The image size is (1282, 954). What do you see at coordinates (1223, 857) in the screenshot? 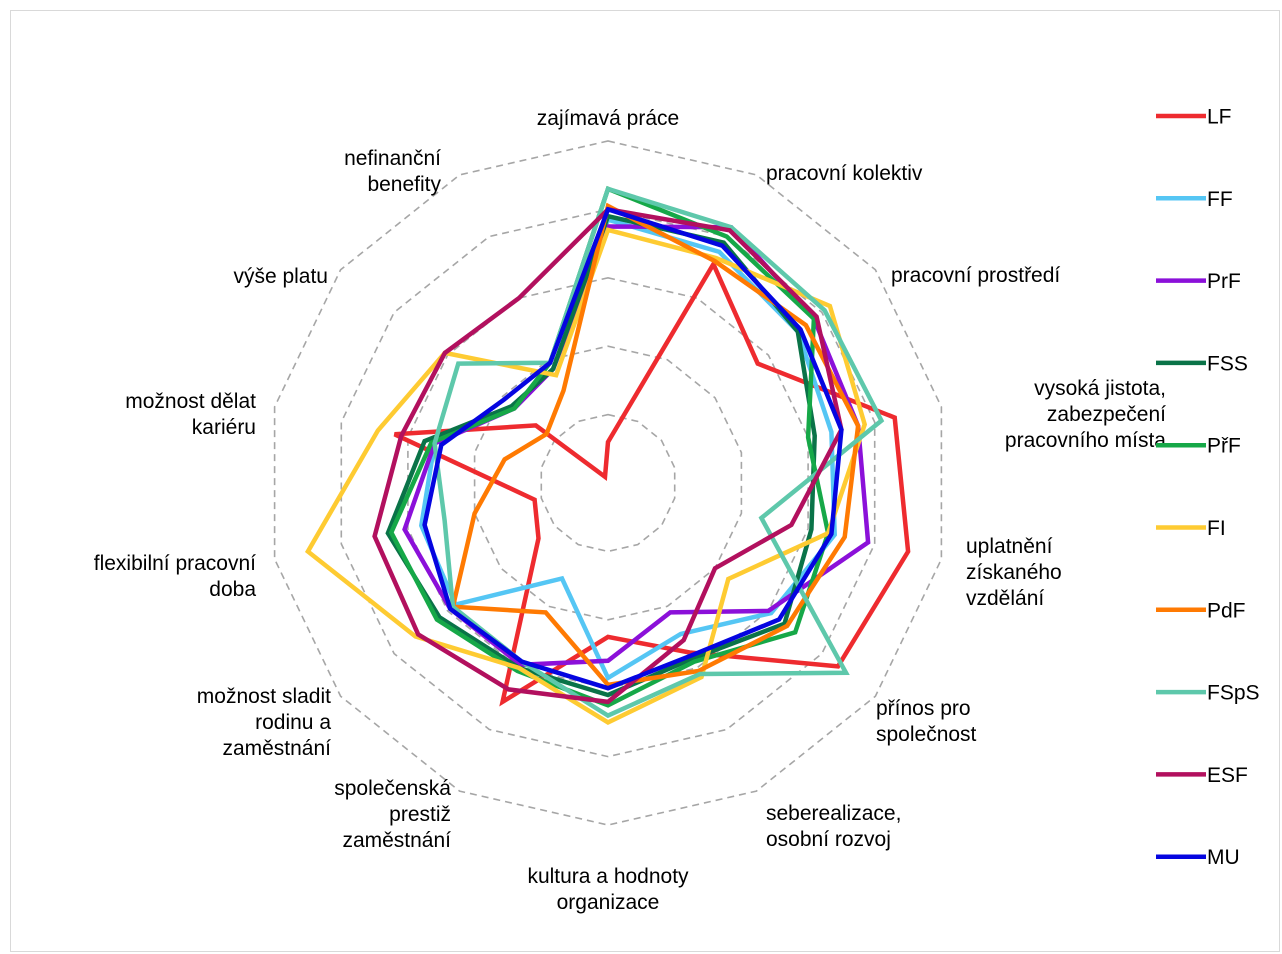
I see `legend-label-MU: MU` at bounding box center [1223, 857].